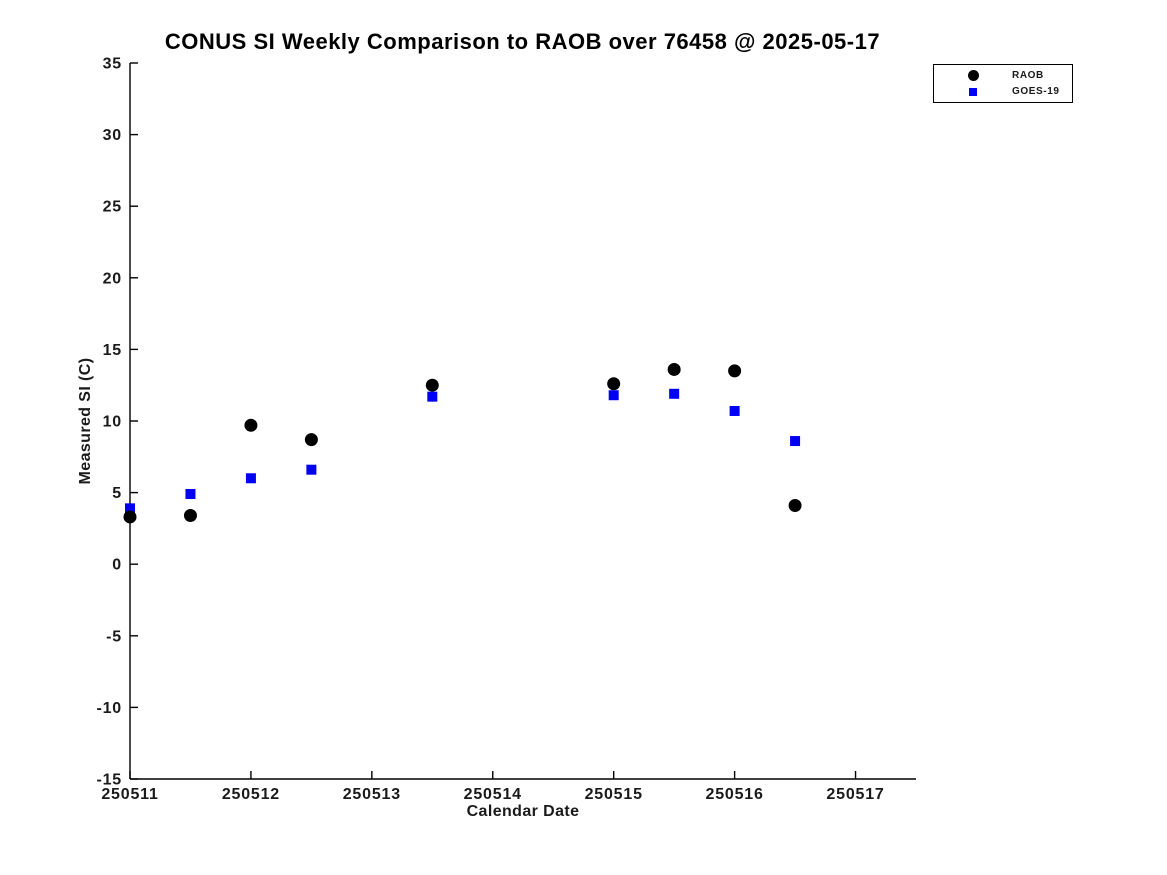 This screenshot has width=1167, height=875. I want to click on legend: RAOB GOES-19, so click(1003, 83).